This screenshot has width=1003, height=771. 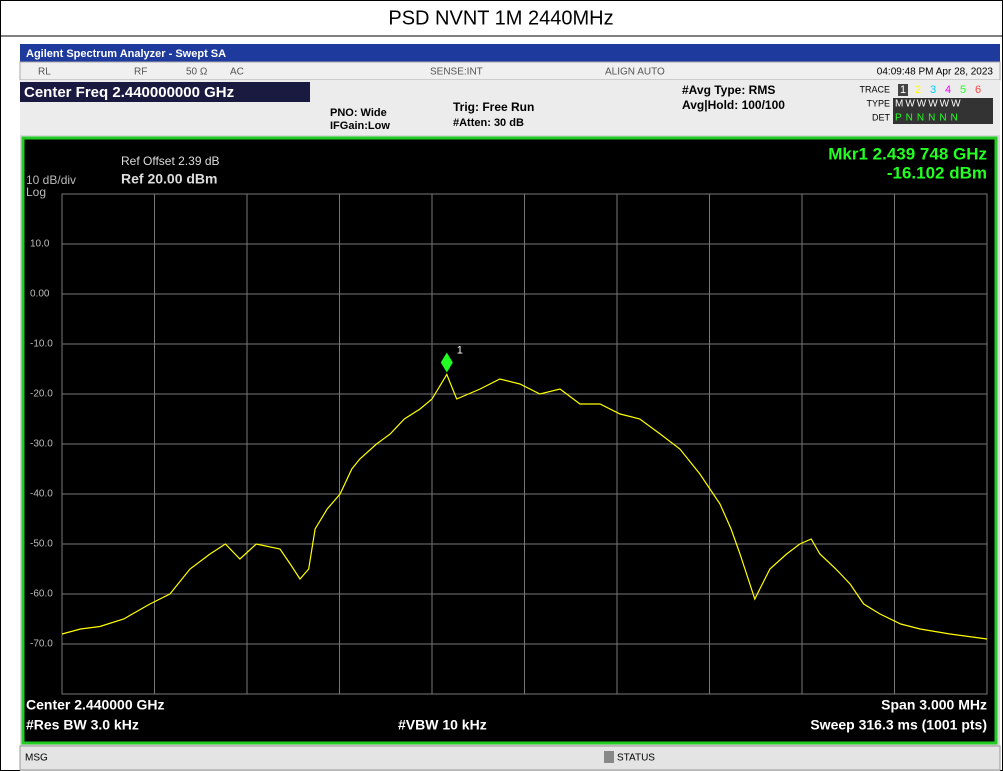 I want to click on avg-type: #Avg Type: RMS, so click(x=728, y=90).